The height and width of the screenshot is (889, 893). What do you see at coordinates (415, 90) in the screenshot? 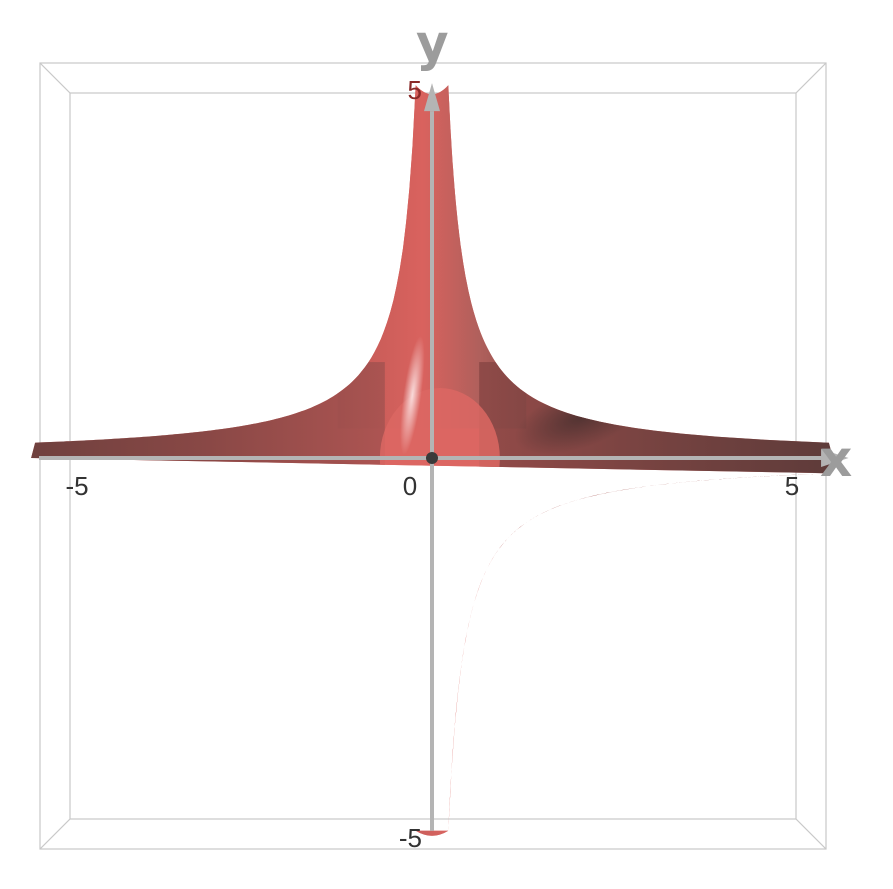
I see `y-tick-label: 5` at bounding box center [415, 90].